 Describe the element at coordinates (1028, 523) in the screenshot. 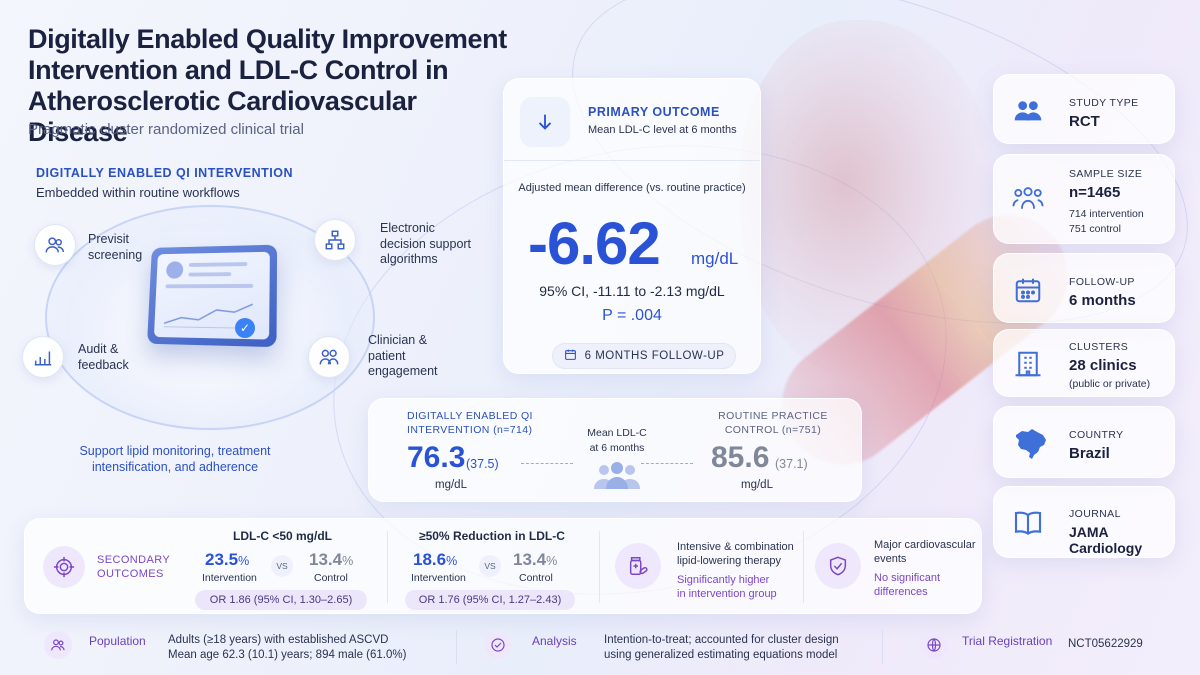

I see `book-icon` at that location.